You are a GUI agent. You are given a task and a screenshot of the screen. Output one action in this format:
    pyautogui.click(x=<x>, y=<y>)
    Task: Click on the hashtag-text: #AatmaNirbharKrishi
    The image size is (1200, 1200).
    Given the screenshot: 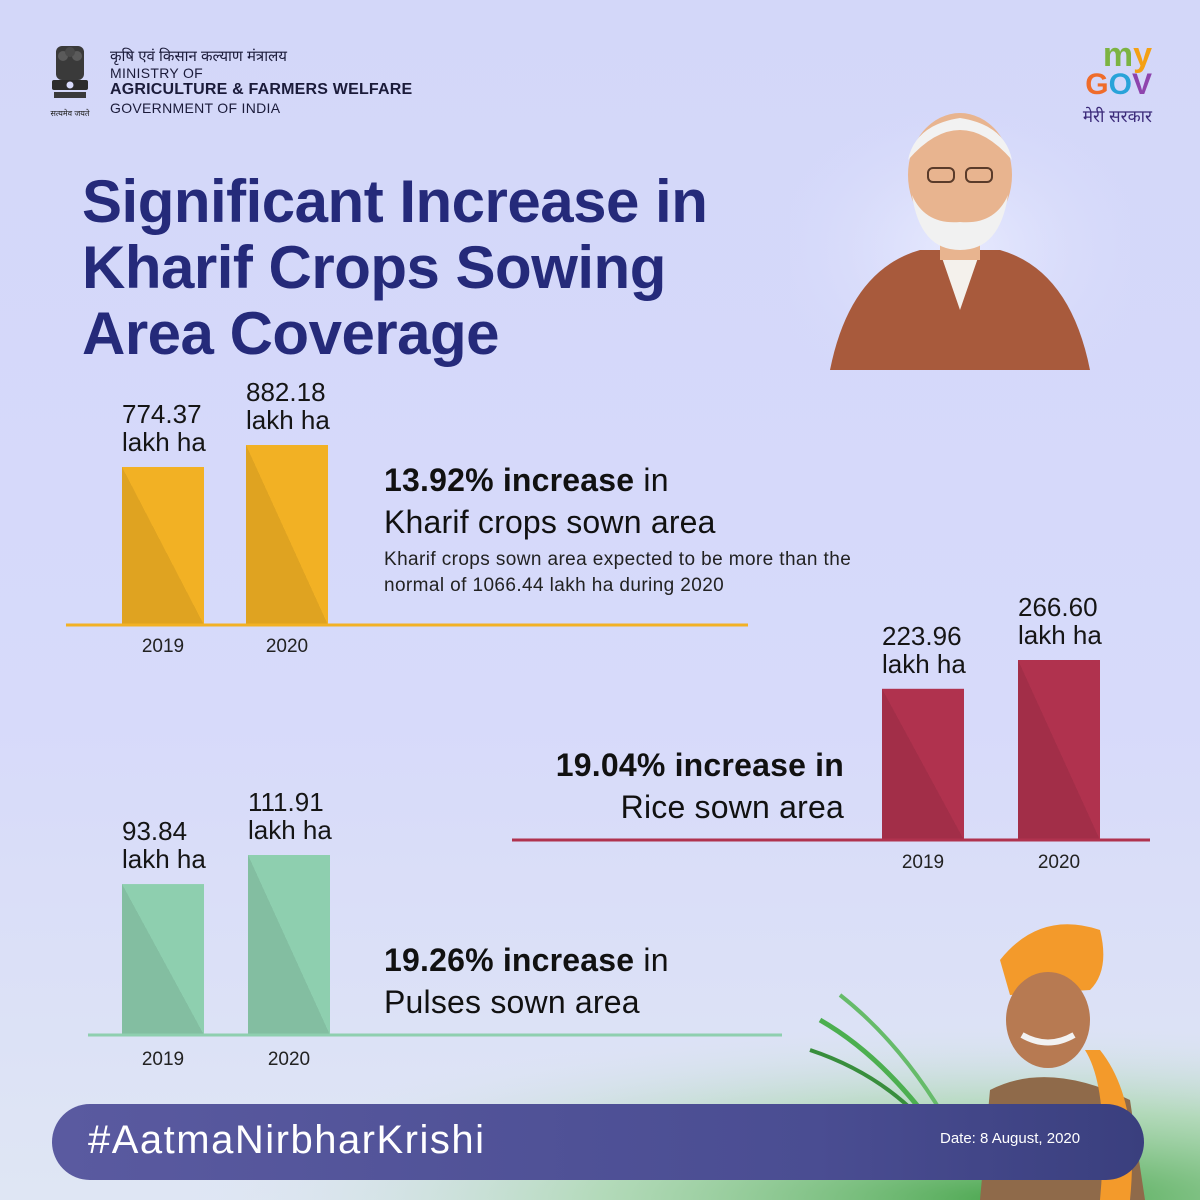 What is the action you would take?
    pyautogui.click(x=287, y=1140)
    